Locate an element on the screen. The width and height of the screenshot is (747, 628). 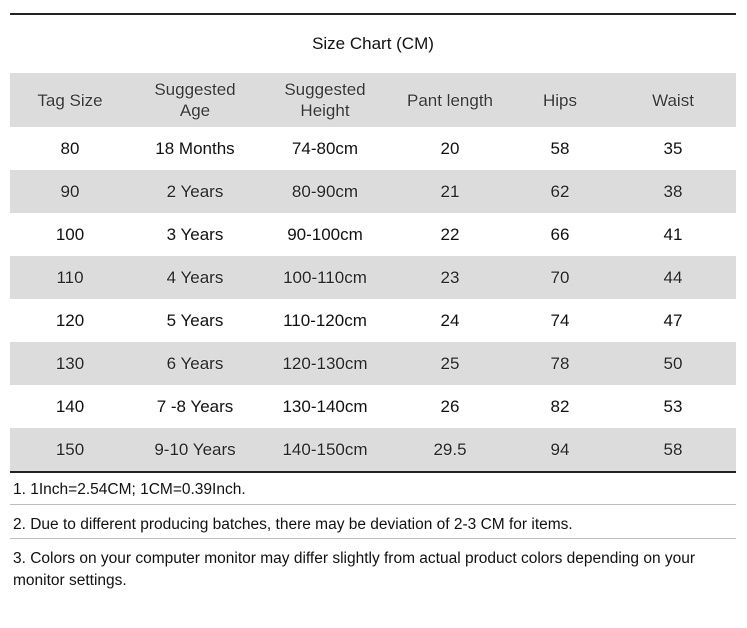
top-rule is located at coordinates (373, 14).